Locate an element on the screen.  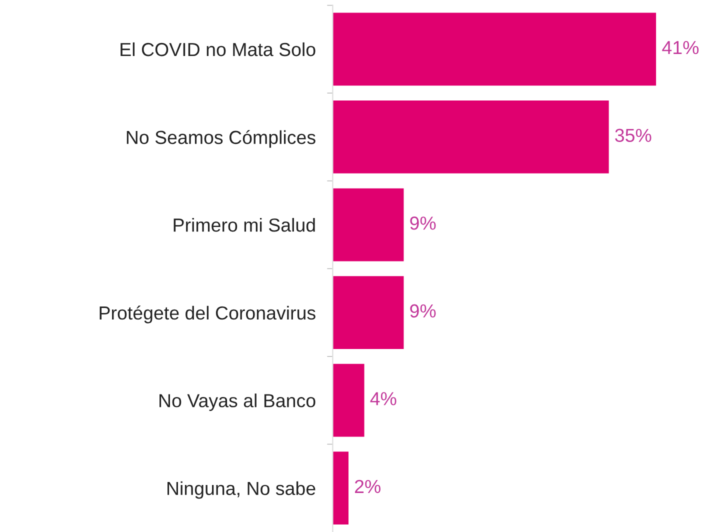
y-tick-label: El COVID no Mata Solo is located at coordinates (218, 49).